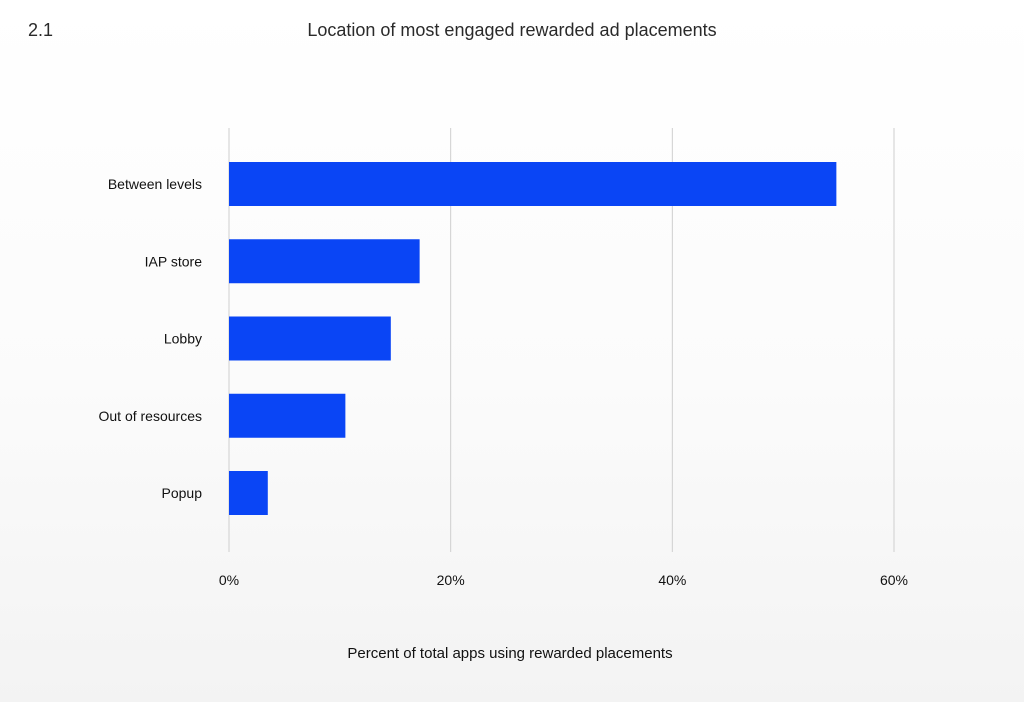 The image size is (1024, 702). Describe the element at coordinates (151, 416) in the screenshot. I see `category-label: Out of resources` at that location.